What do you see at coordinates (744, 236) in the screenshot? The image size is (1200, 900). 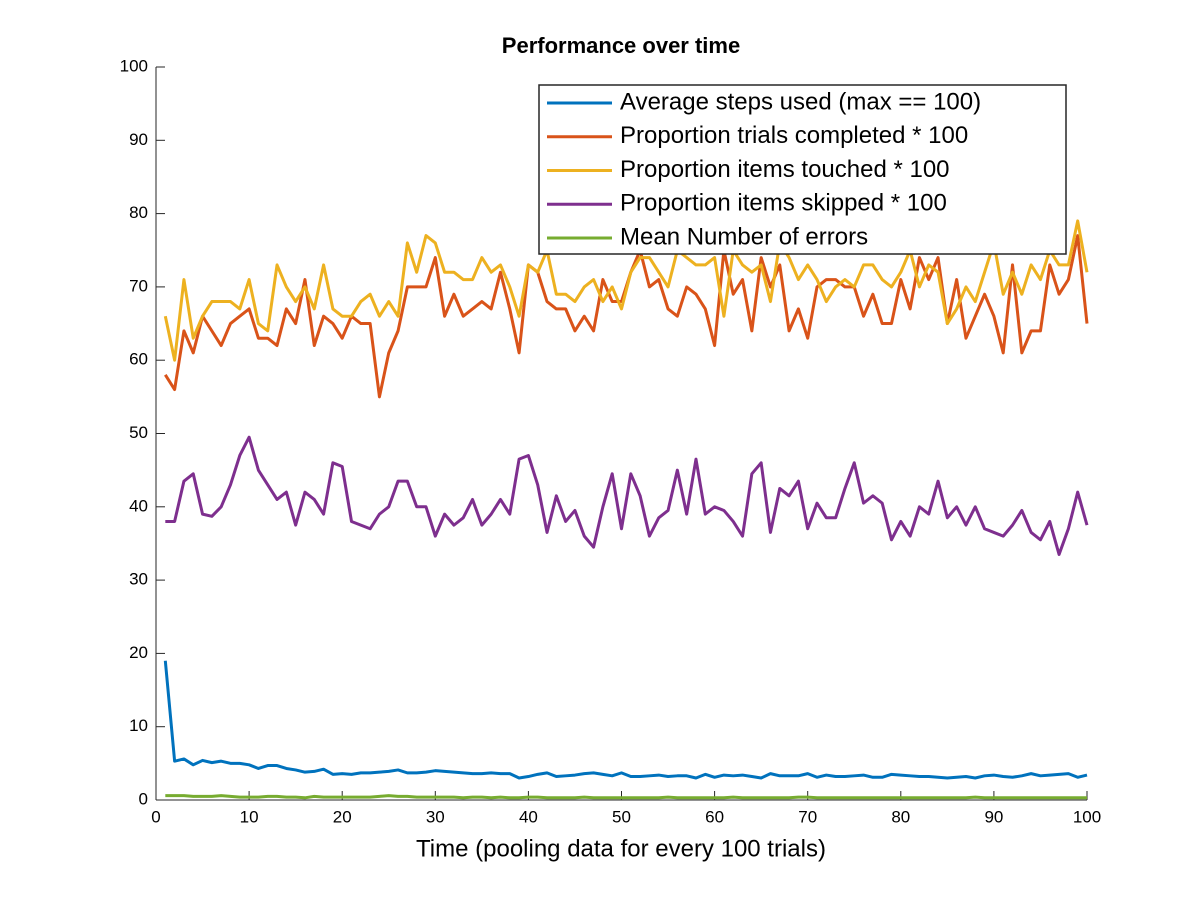 I see `legend-label: Mean Number of errors` at bounding box center [744, 236].